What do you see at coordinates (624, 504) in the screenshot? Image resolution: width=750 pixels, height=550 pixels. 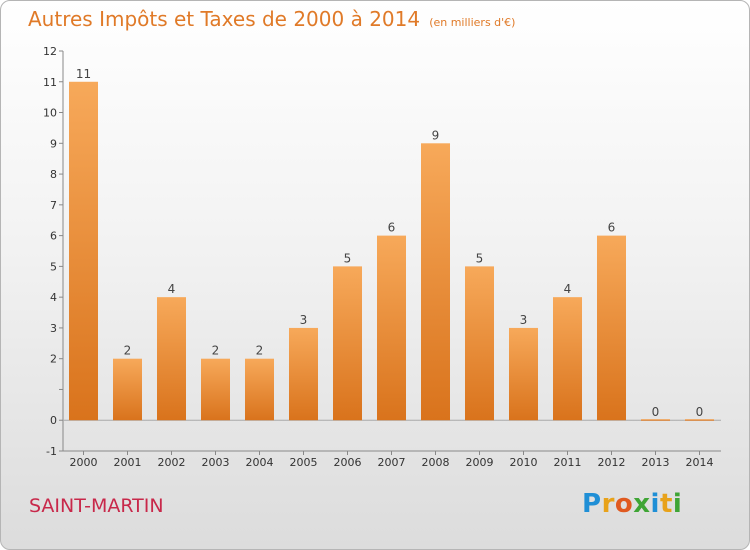 I see `logo-letter: o` at bounding box center [624, 504].